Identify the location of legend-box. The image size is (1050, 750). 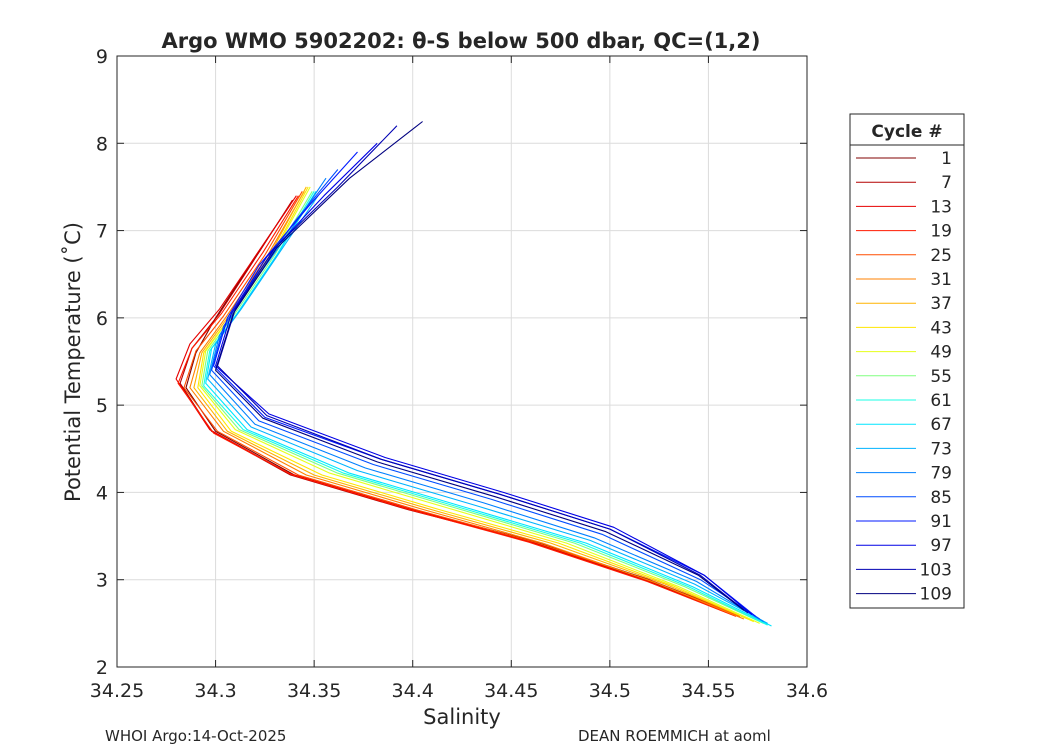
(907, 361).